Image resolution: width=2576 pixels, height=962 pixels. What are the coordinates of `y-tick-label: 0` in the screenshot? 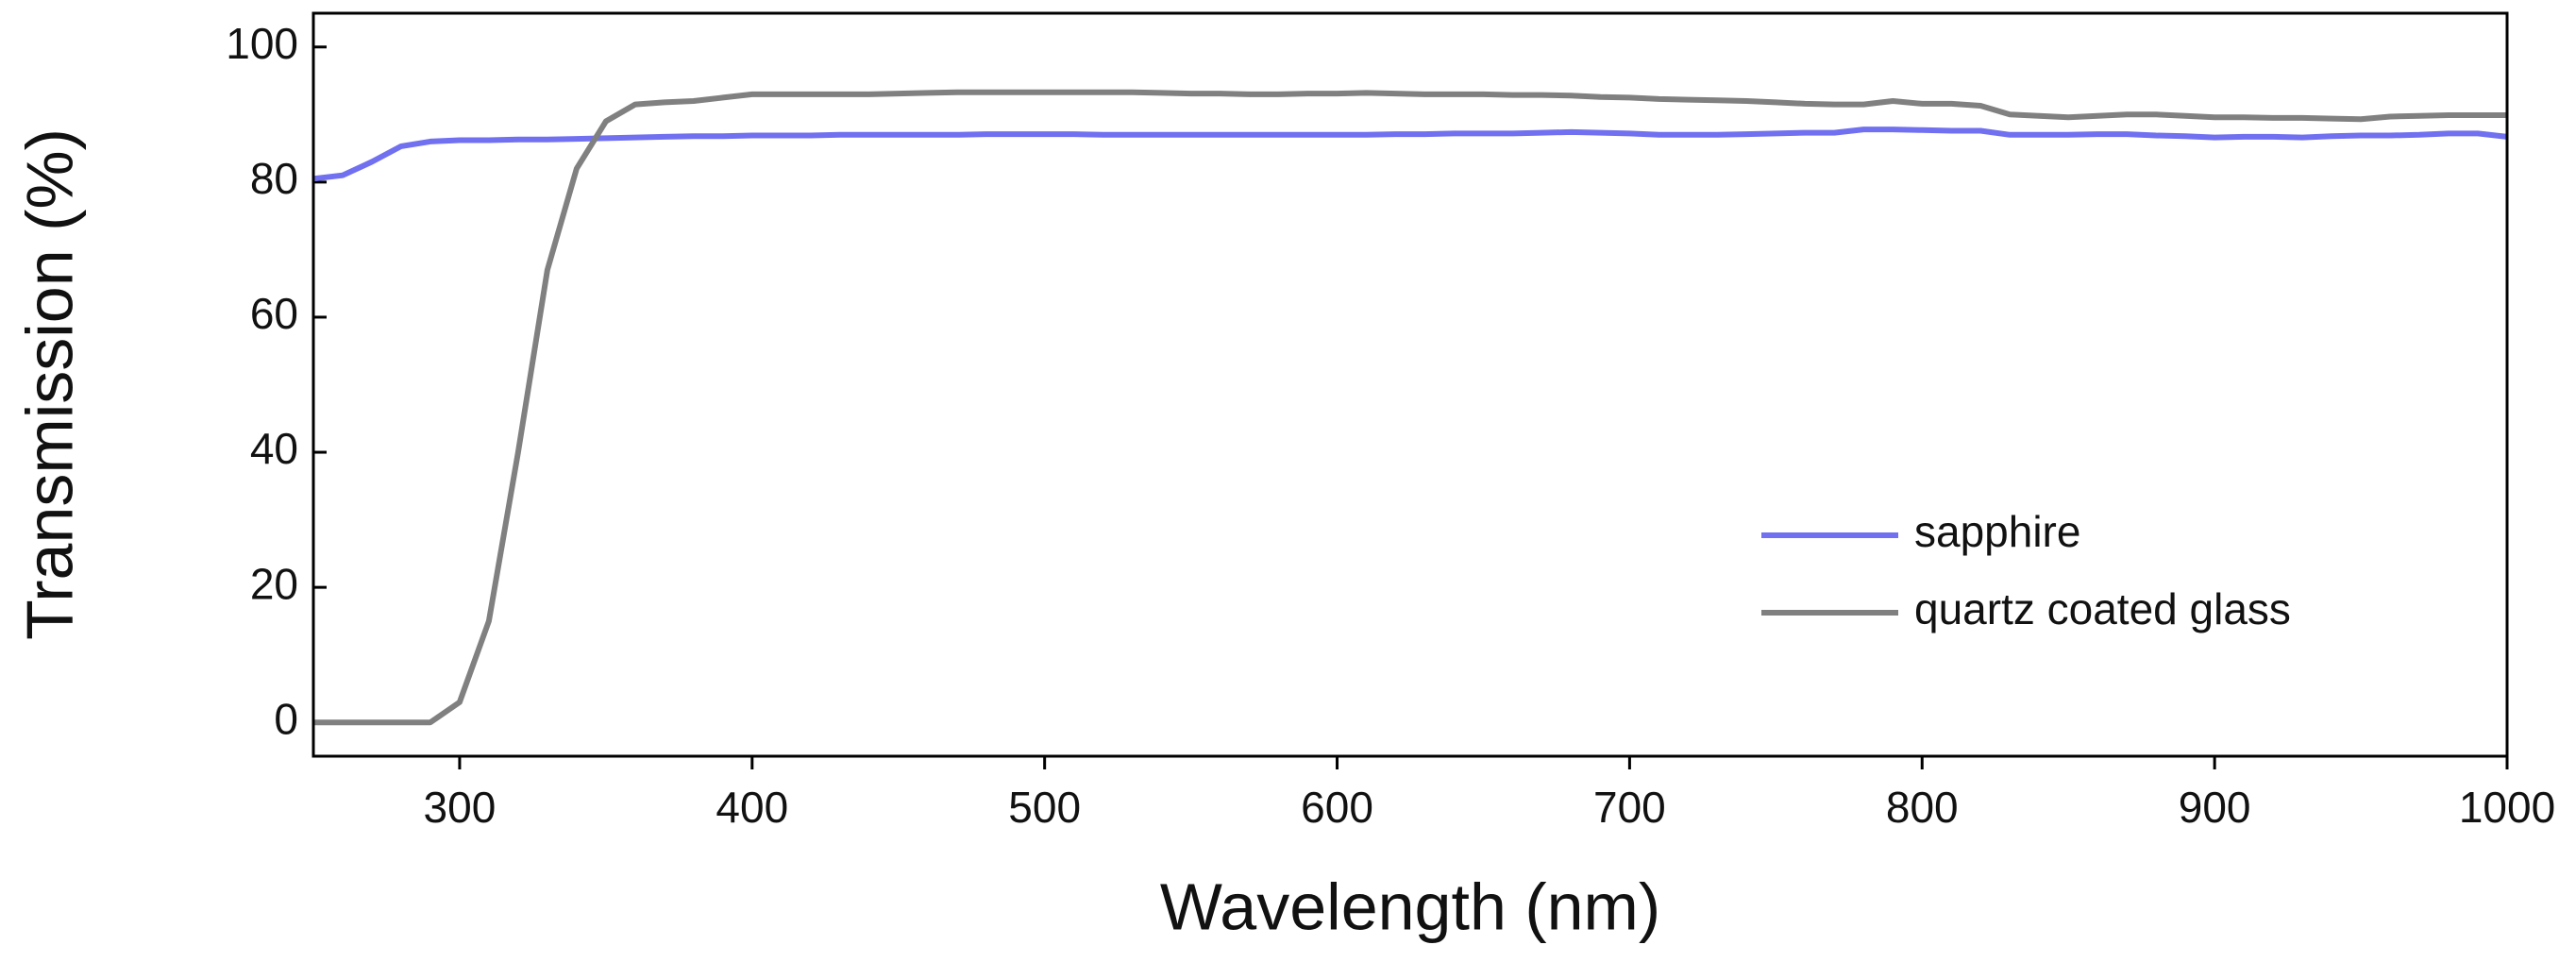 It's located at (286, 718).